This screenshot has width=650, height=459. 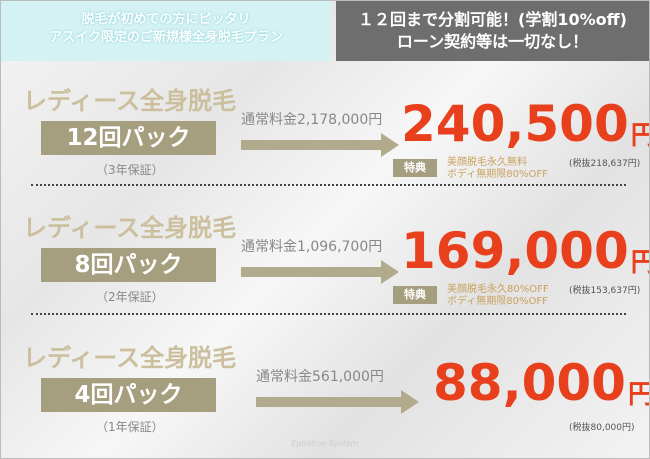 I want to click on pack-label: 4回パック, so click(x=128, y=395).